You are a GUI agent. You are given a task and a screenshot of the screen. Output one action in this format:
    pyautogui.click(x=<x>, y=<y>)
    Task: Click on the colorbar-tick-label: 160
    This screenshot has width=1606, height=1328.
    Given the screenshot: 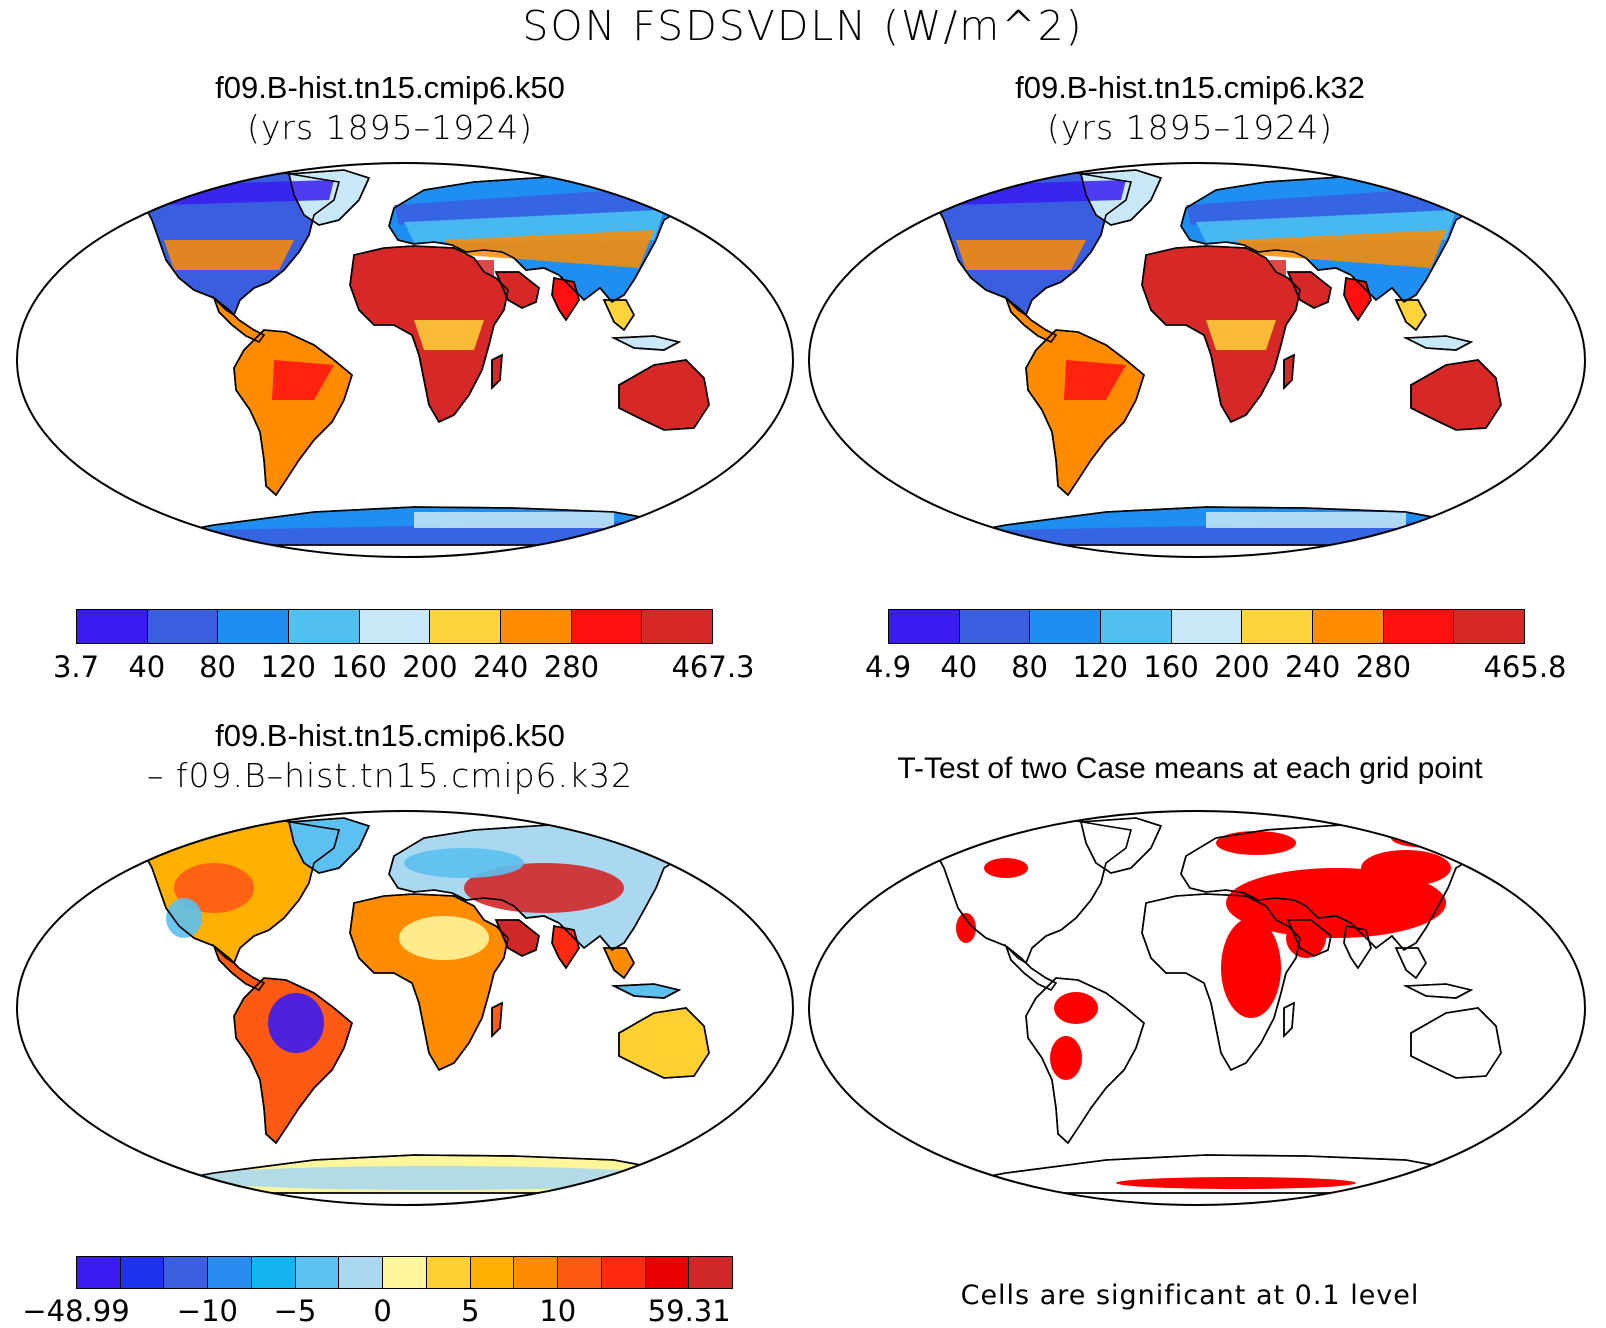 What is the action you would take?
    pyautogui.click(x=359, y=667)
    